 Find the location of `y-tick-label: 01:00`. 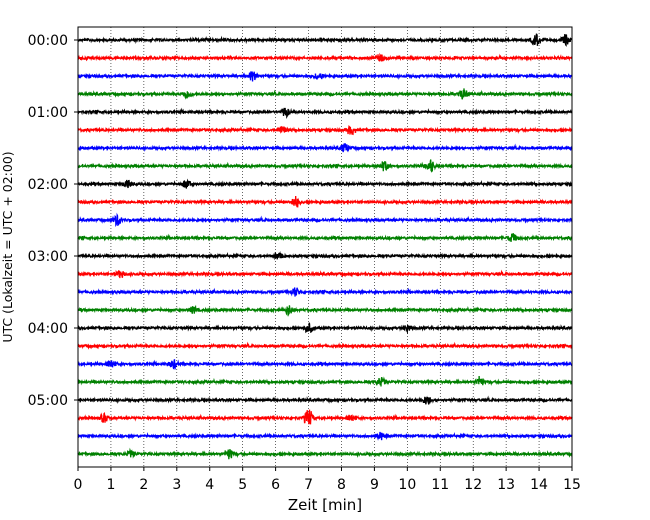

y-tick-label: 01:00 is located at coordinates (48, 113).